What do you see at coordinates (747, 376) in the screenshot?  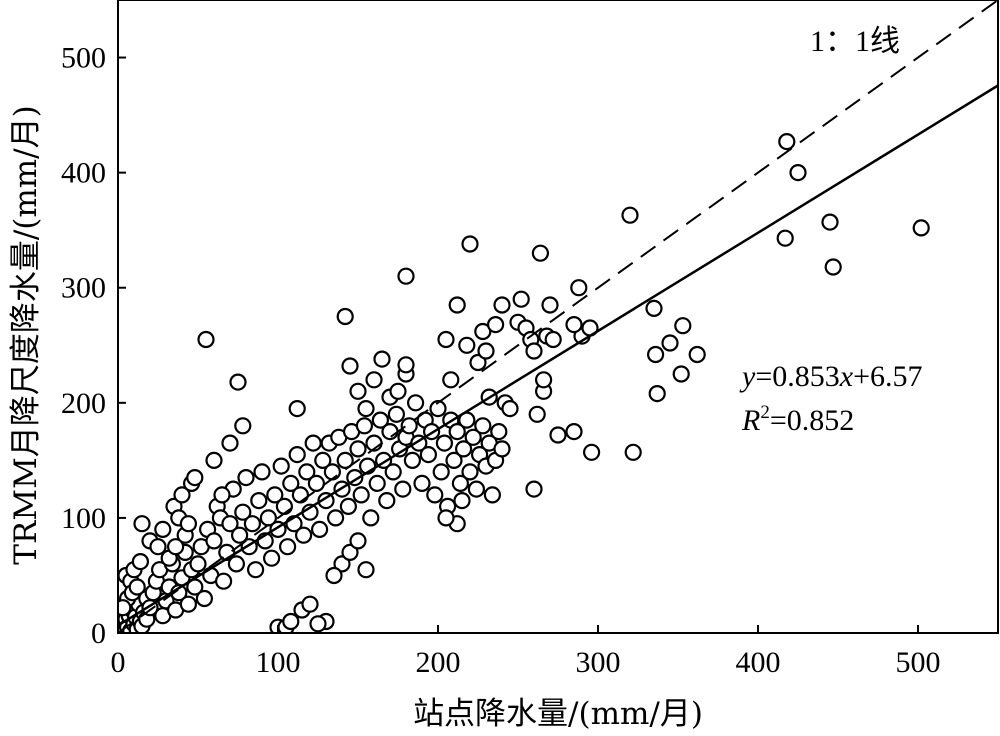 I see `fit-equation-y: y` at bounding box center [747, 376].